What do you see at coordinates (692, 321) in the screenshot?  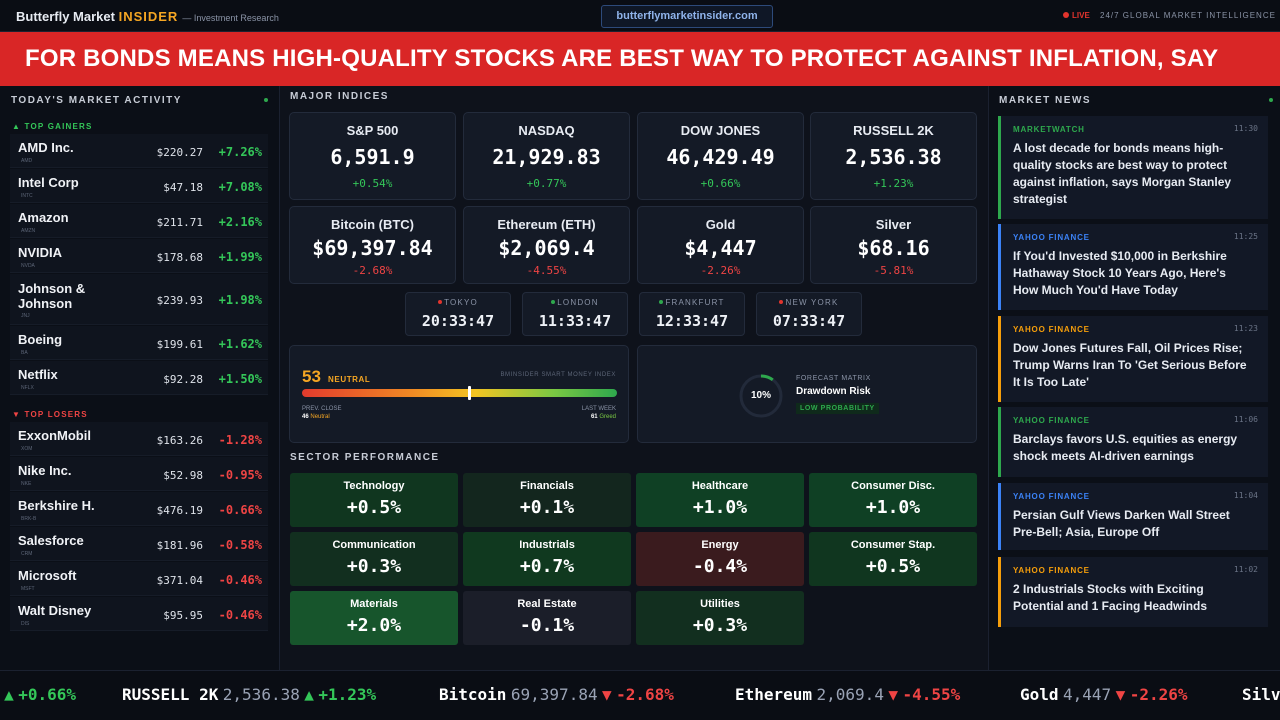 I see `clock-time: 12:33:47` at bounding box center [692, 321].